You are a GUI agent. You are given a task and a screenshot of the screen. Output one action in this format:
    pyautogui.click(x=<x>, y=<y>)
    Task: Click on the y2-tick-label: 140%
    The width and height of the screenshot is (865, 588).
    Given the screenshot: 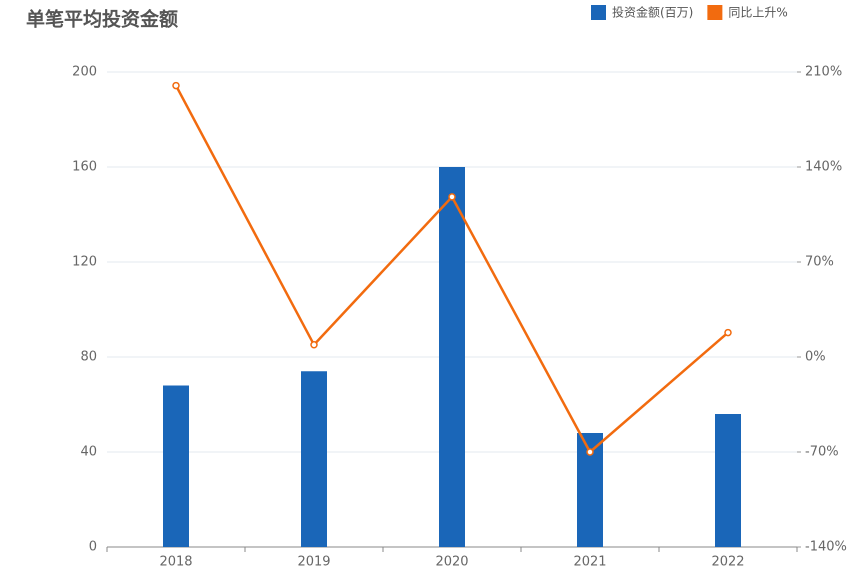 What is the action you would take?
    pyautogui.click(x=823, y=167)
    